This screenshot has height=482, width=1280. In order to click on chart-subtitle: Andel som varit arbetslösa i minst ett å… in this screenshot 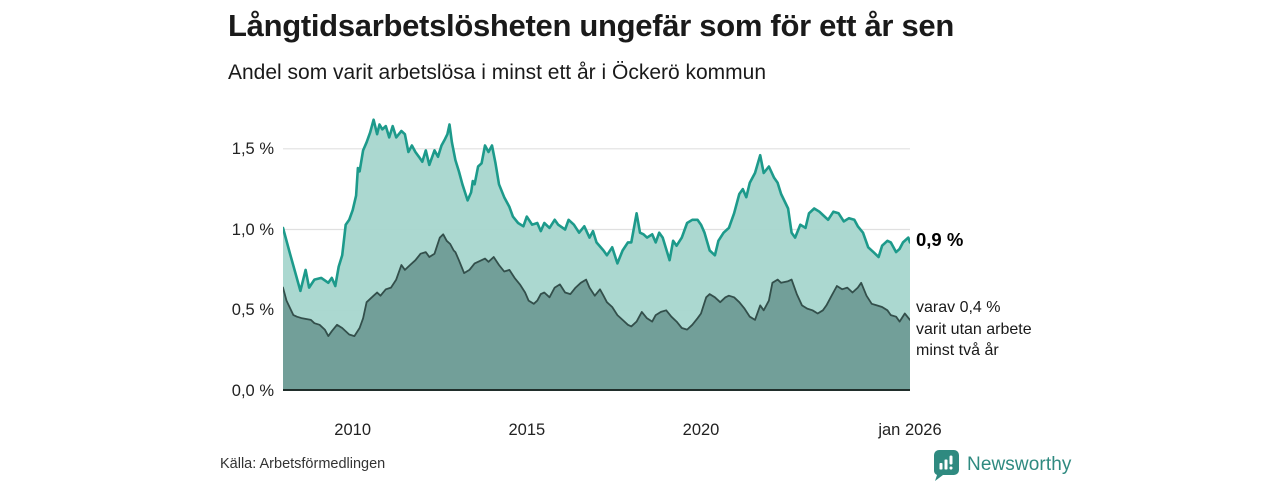, I will do `click(497, 72)`.